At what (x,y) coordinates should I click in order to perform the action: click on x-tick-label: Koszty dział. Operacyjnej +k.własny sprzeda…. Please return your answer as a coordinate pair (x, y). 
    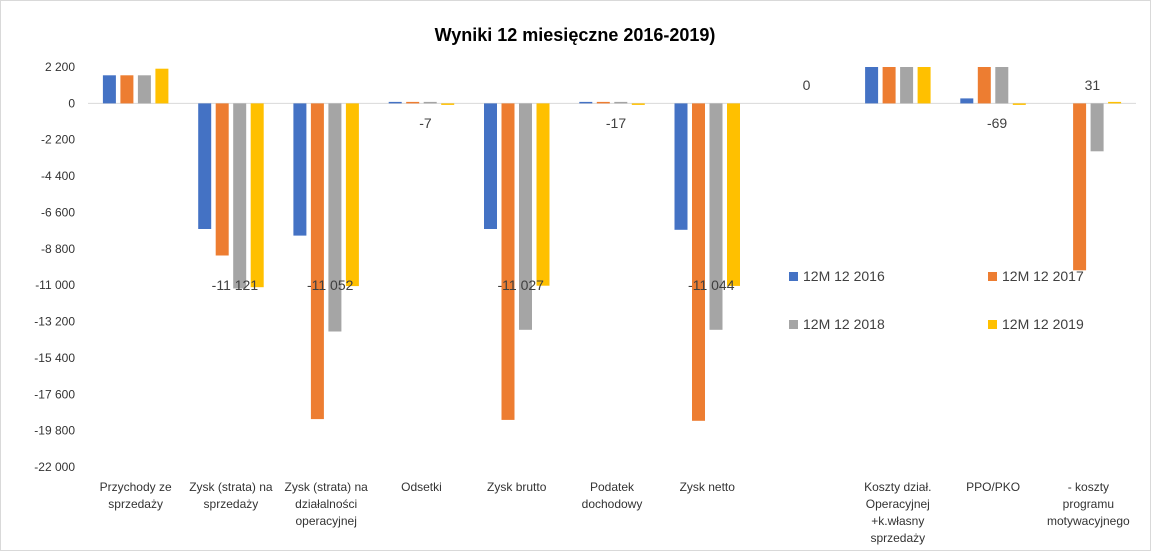
    Looking at the image, I should click on (897, 512).